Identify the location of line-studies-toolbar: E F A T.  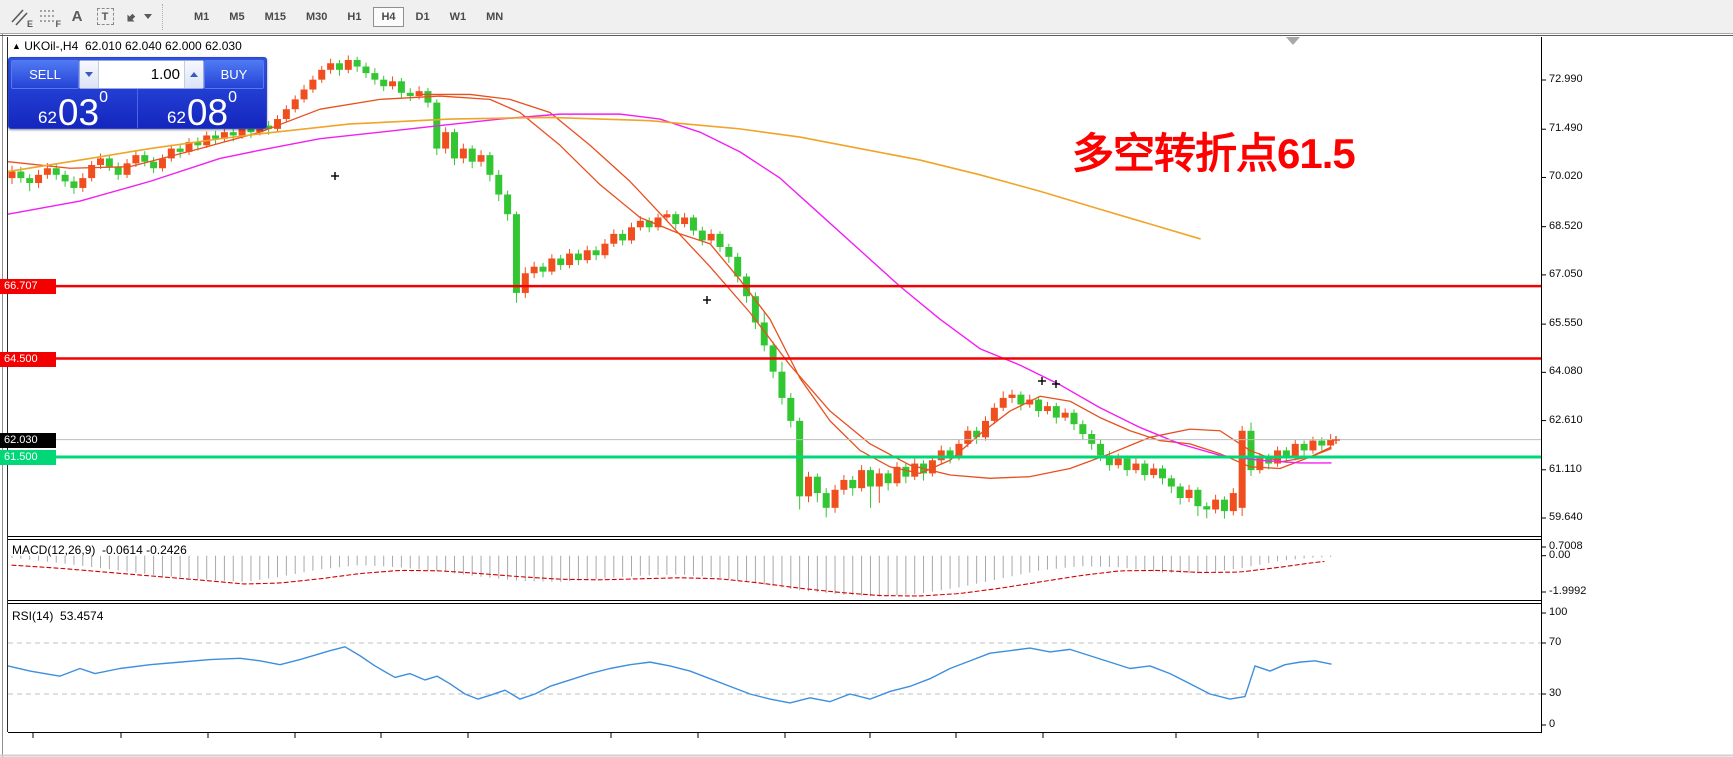
(78, 17).